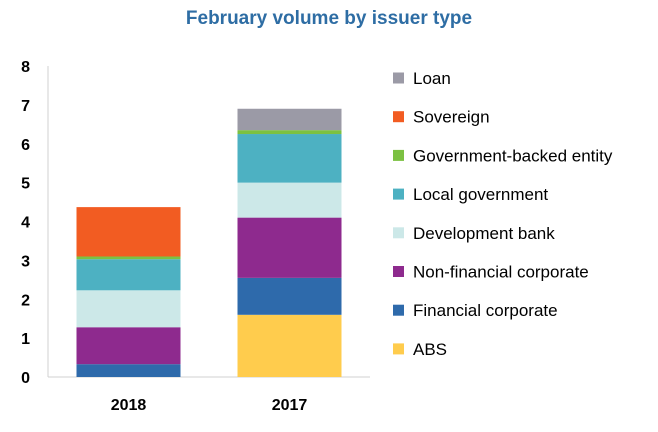 This screenshot has width=658, height=432. What do you see at coordinates (25, 67) in the screenshot?
I see `y-tick-label: 8` at bounding box center [25, 67].